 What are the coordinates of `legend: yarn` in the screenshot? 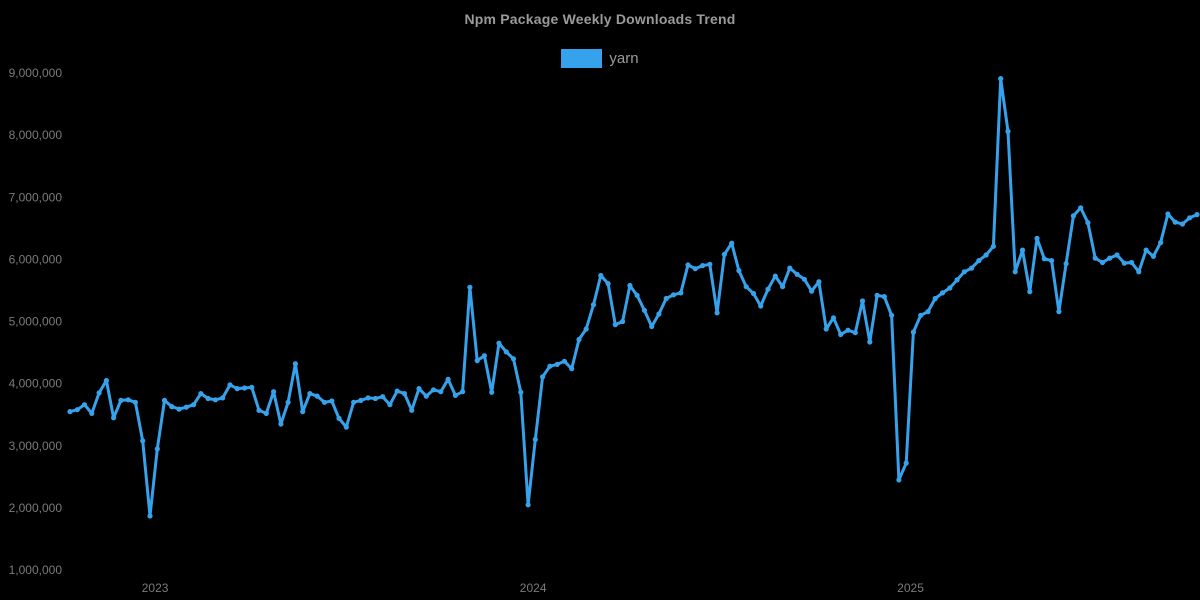 It's located at (600, 58).